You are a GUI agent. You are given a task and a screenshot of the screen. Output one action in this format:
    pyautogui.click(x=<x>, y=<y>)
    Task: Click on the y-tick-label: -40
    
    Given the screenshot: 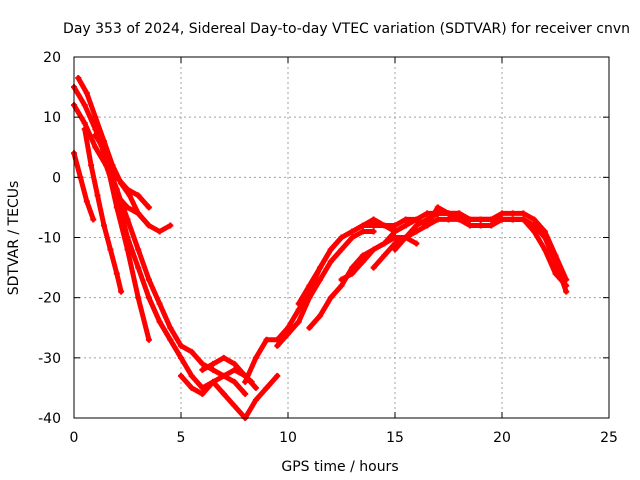 What is the action you would take?
    pyautogui.click(x=49, y=419)
    